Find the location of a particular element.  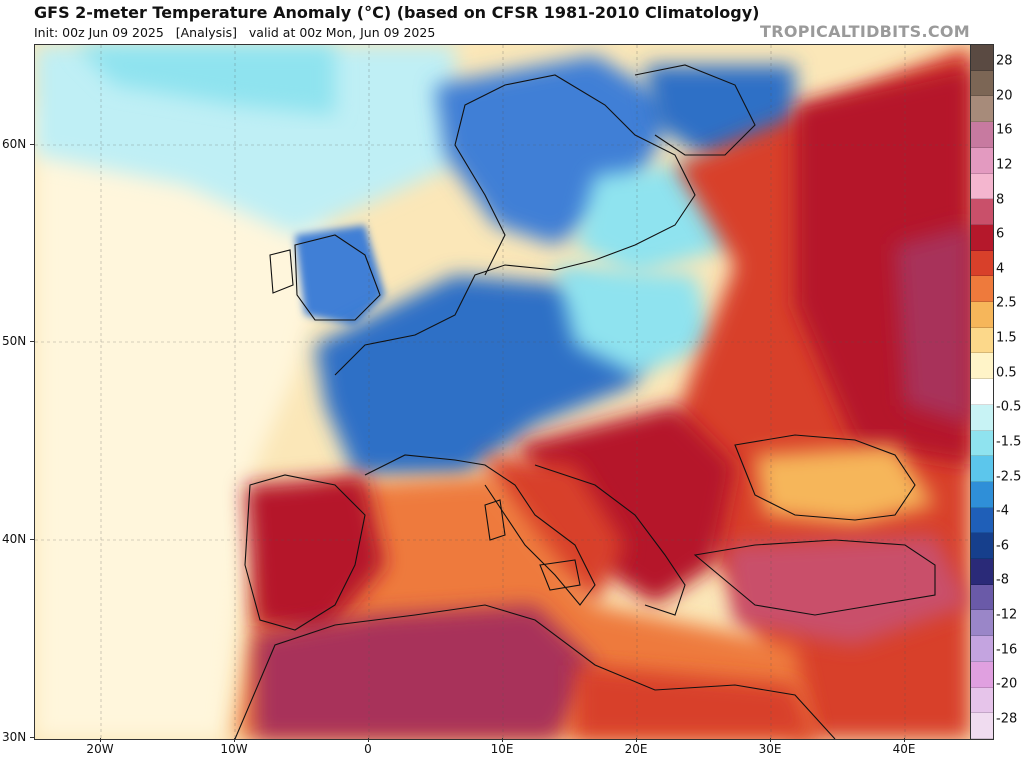

colorbar-label: -4 is located at coordinates (1002, 511).